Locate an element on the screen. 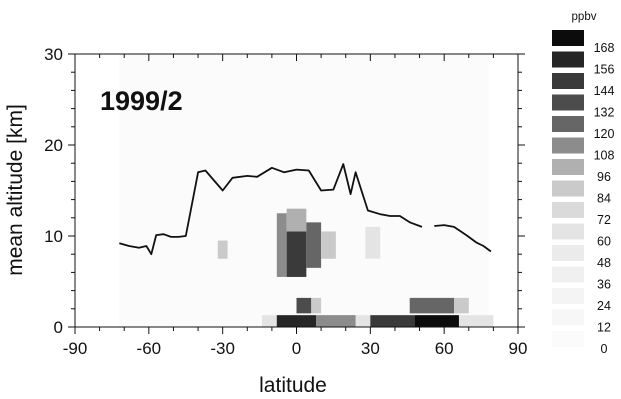  colorbar-tick-label: 144 is located at coordinates (604, 91).